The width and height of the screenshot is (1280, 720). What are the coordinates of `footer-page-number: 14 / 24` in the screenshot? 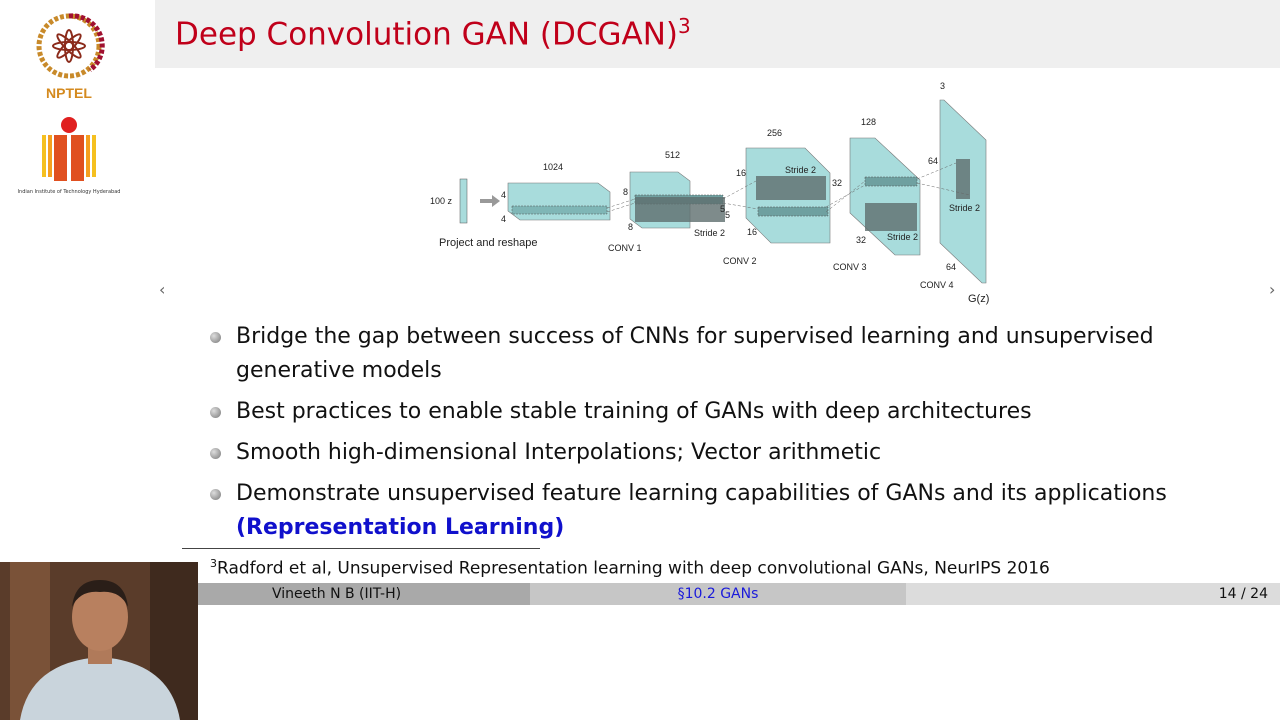 It's located at (1093, 594).